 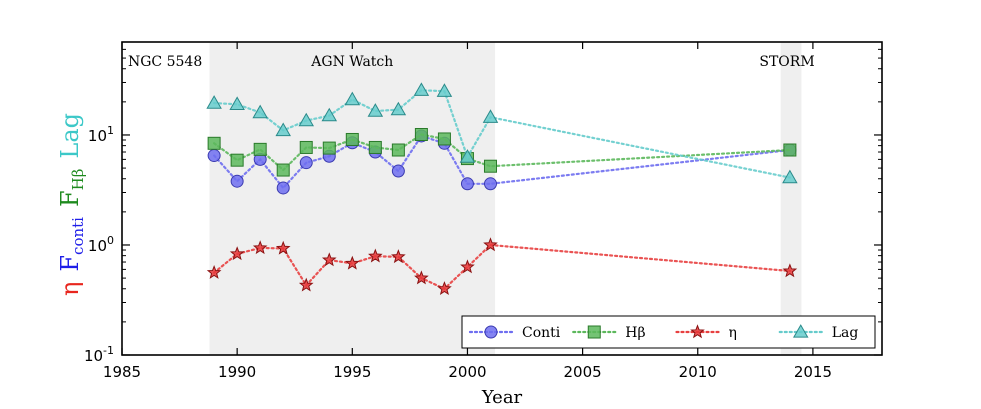 I want to click on legend-entry-3: Lag, so click(x=818, y=332).